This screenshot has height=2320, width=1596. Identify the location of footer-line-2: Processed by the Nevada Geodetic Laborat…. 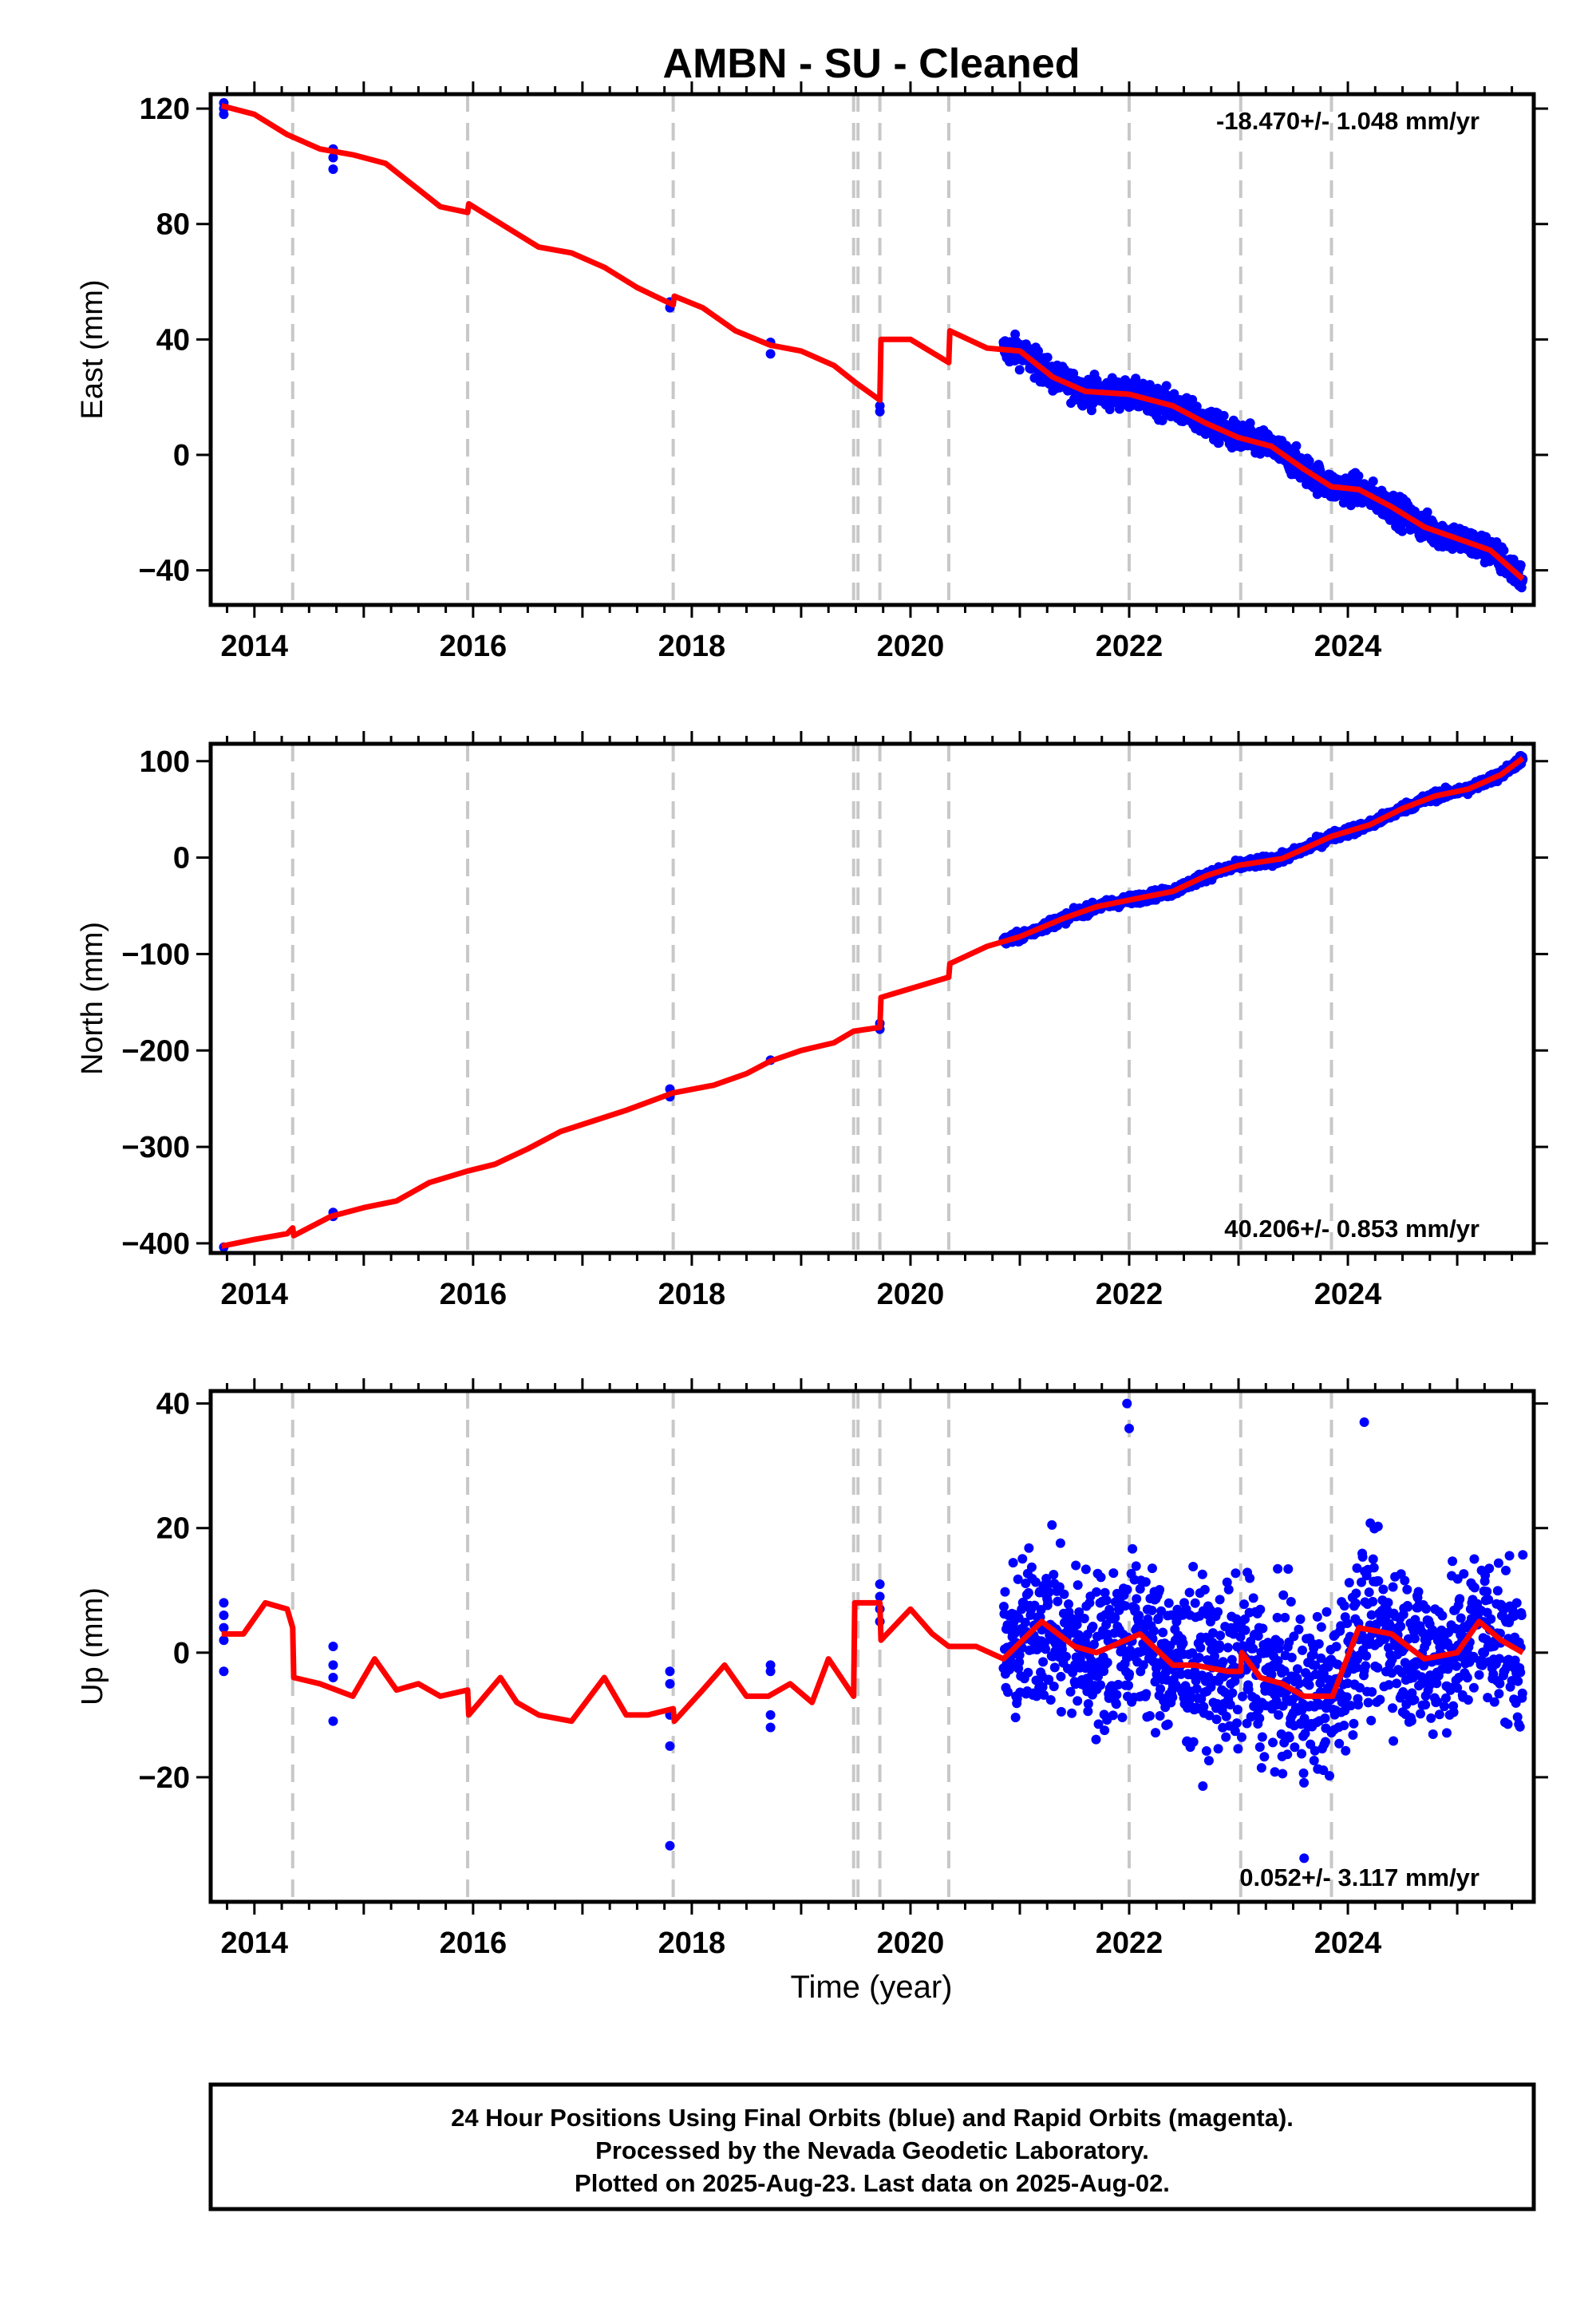
(872, 2150).